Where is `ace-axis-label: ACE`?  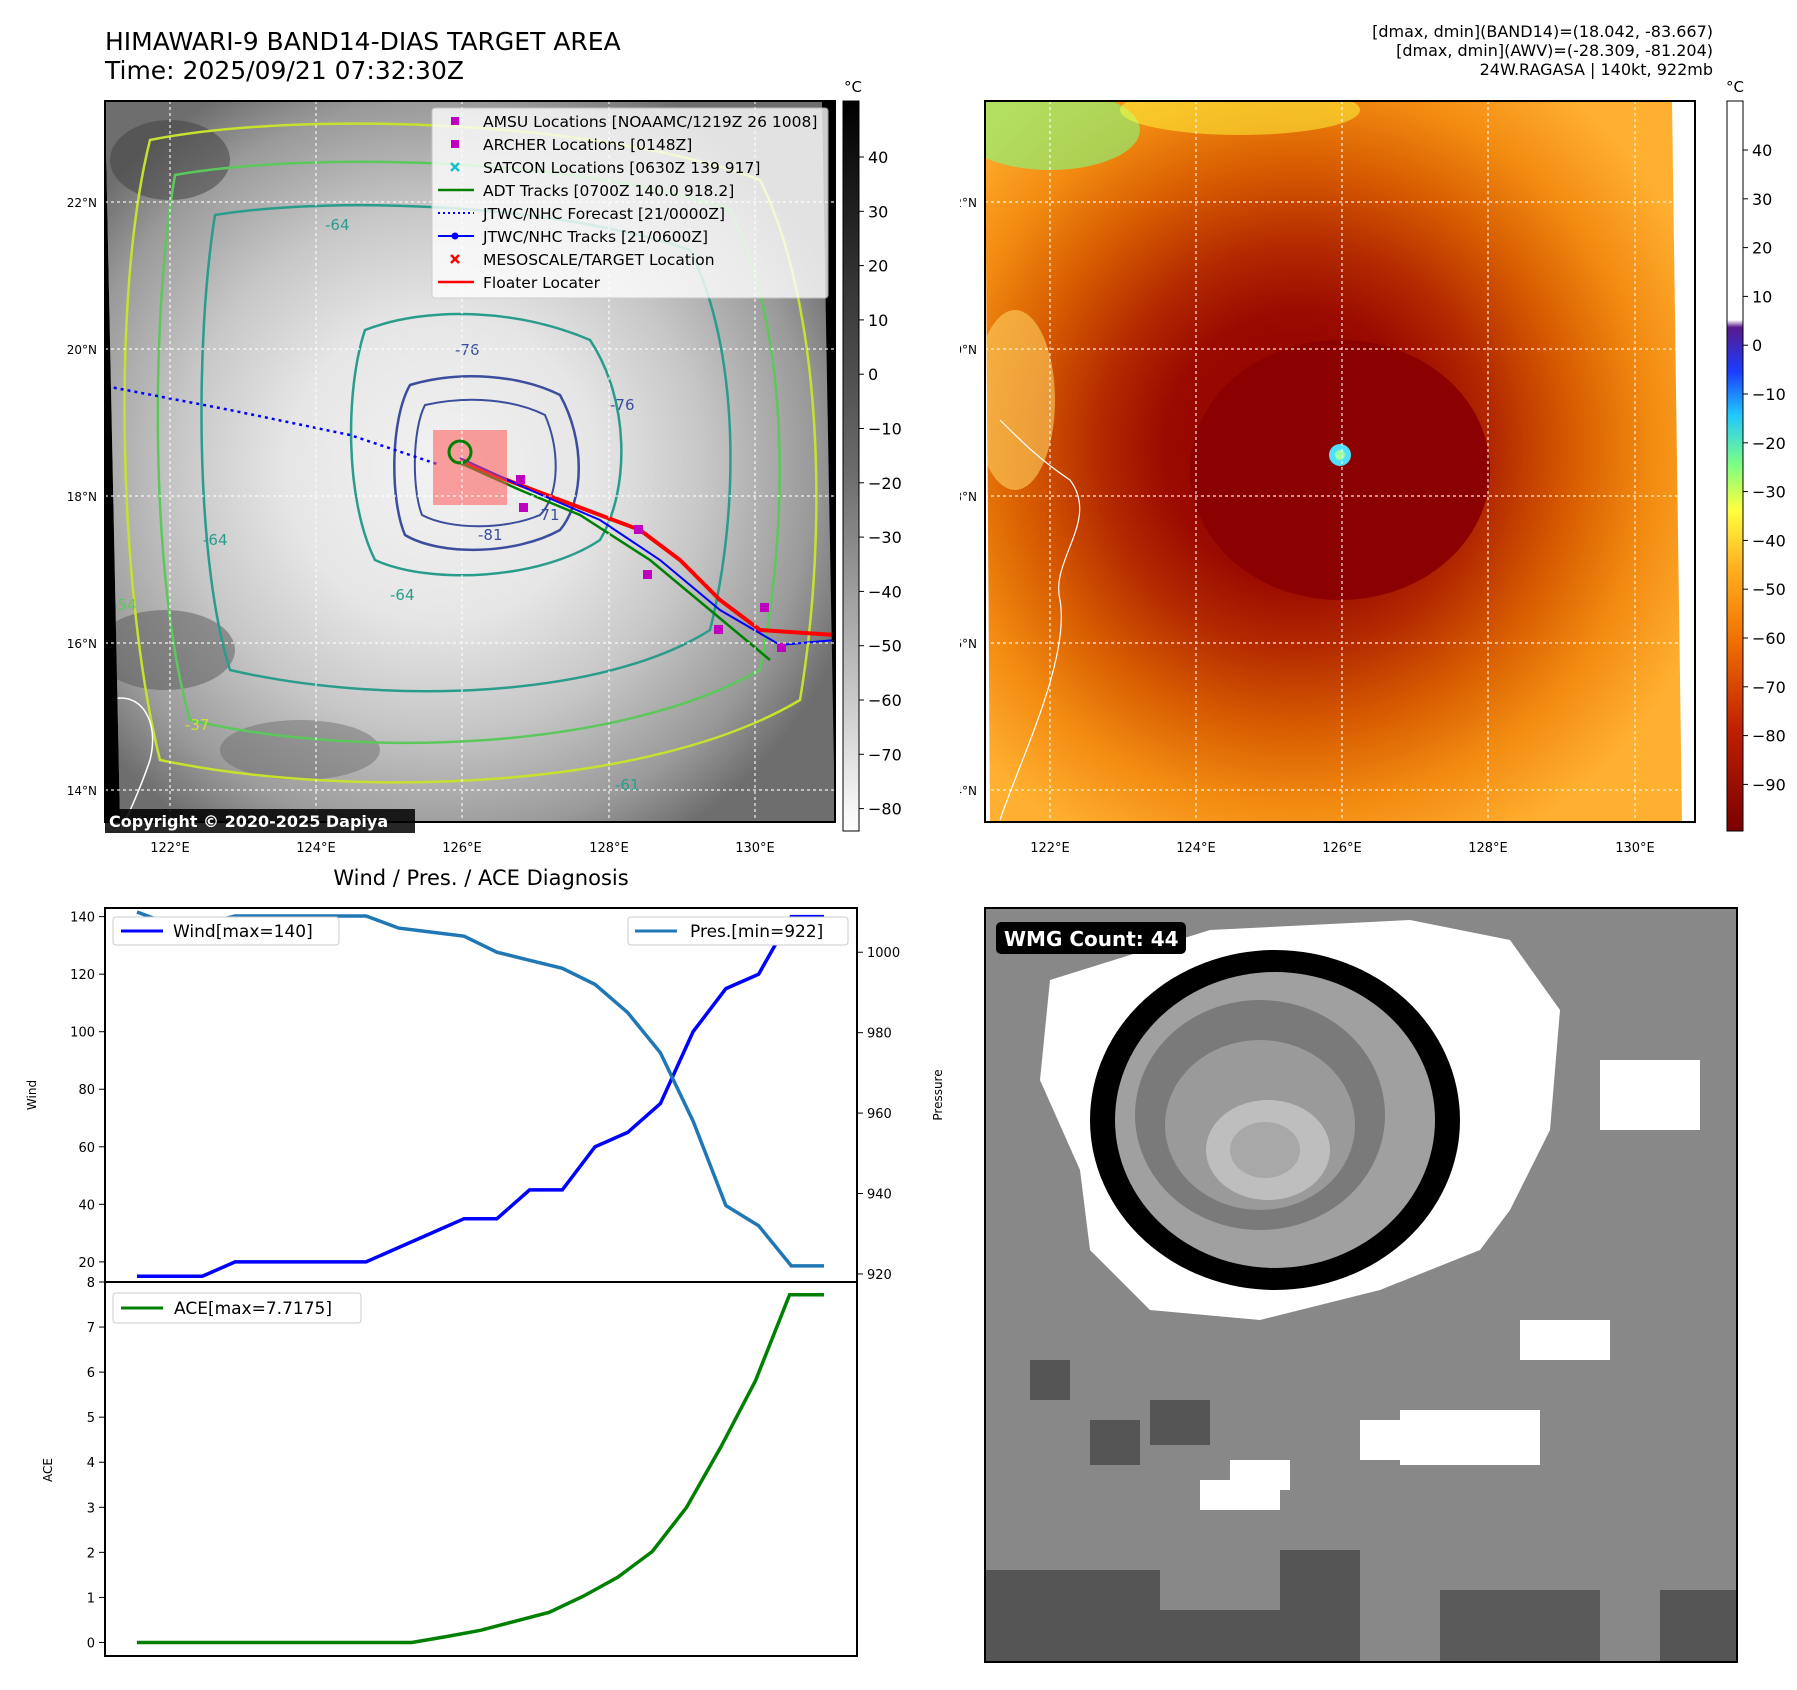
ace-axis-label: ACE is located at coordinates (48, 1470).